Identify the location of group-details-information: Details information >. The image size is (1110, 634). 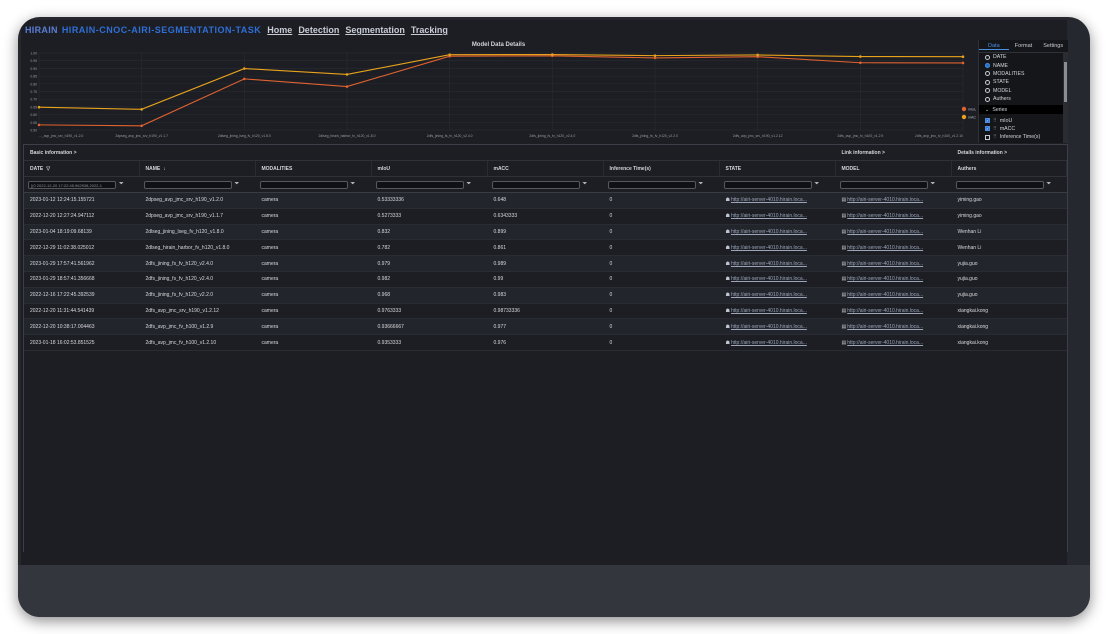
(982, 152).